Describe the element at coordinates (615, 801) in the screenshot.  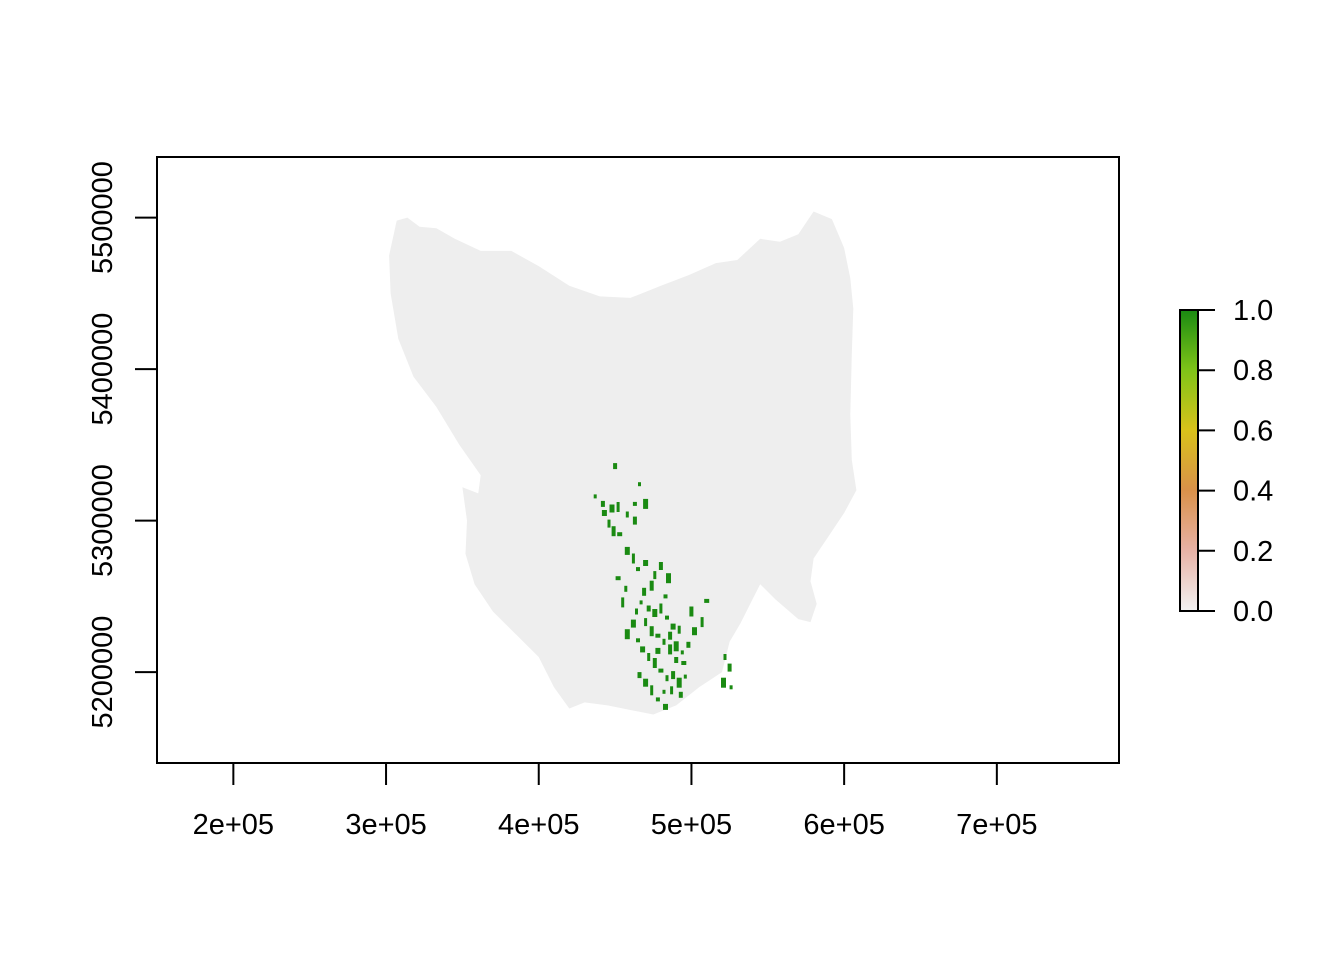
I see `x-axis: 2e+05 3e+05 4e+05 5e+05 6e+05 7e+05` at that location.